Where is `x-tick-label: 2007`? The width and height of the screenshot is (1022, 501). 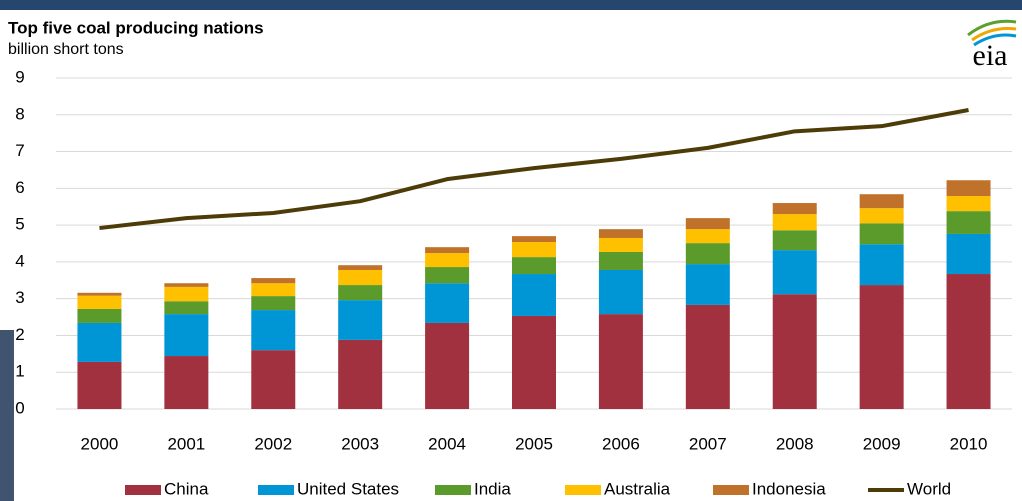
x-tick-label: 2007 is located at coordinates (708, 443).